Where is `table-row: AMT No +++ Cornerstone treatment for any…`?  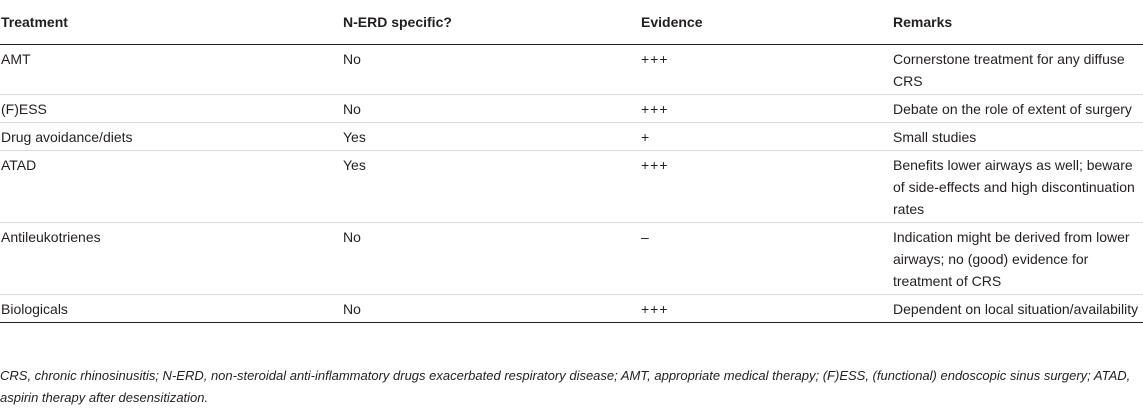
table-row: AMT No +++ Cornerstone treatment for any… is located at coordinates (571, 69).